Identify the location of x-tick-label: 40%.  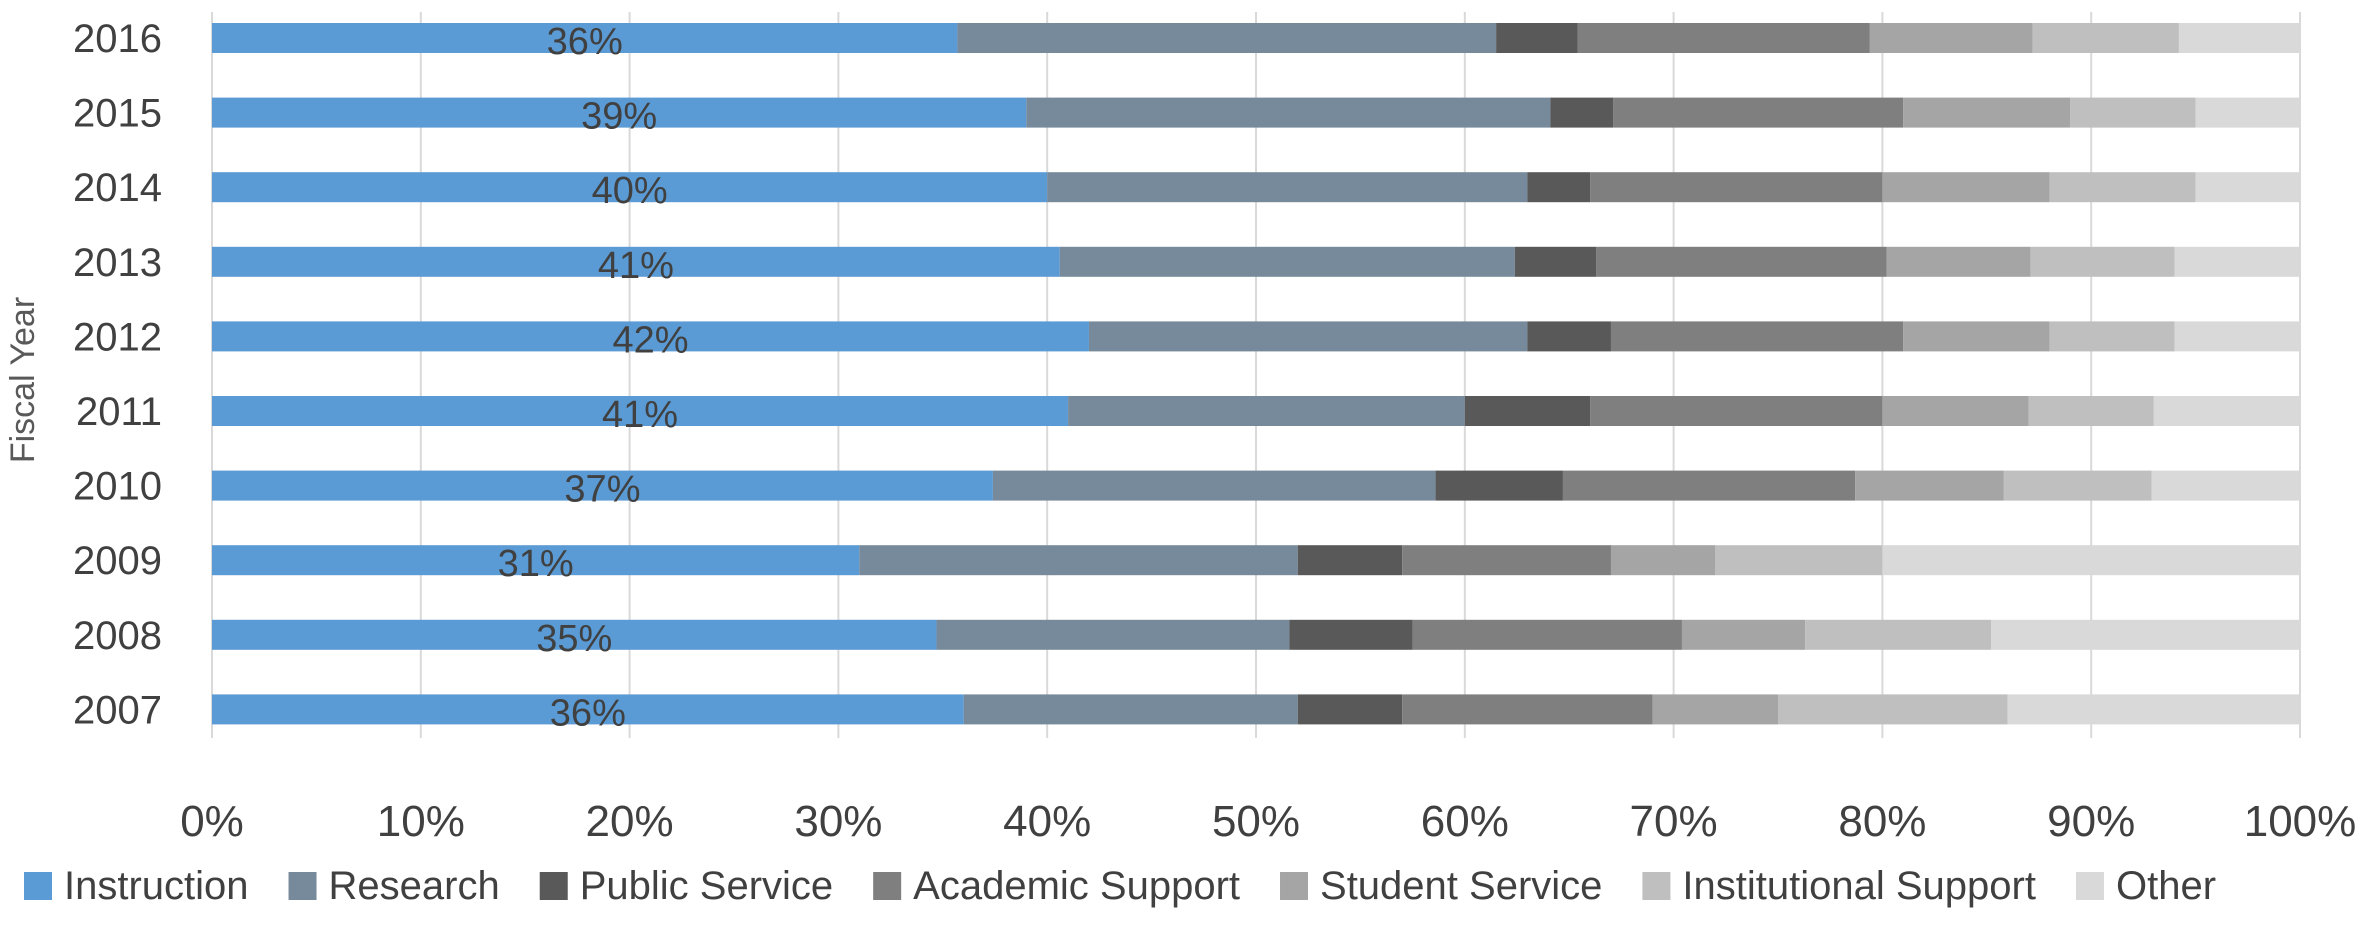
(1047, 821).